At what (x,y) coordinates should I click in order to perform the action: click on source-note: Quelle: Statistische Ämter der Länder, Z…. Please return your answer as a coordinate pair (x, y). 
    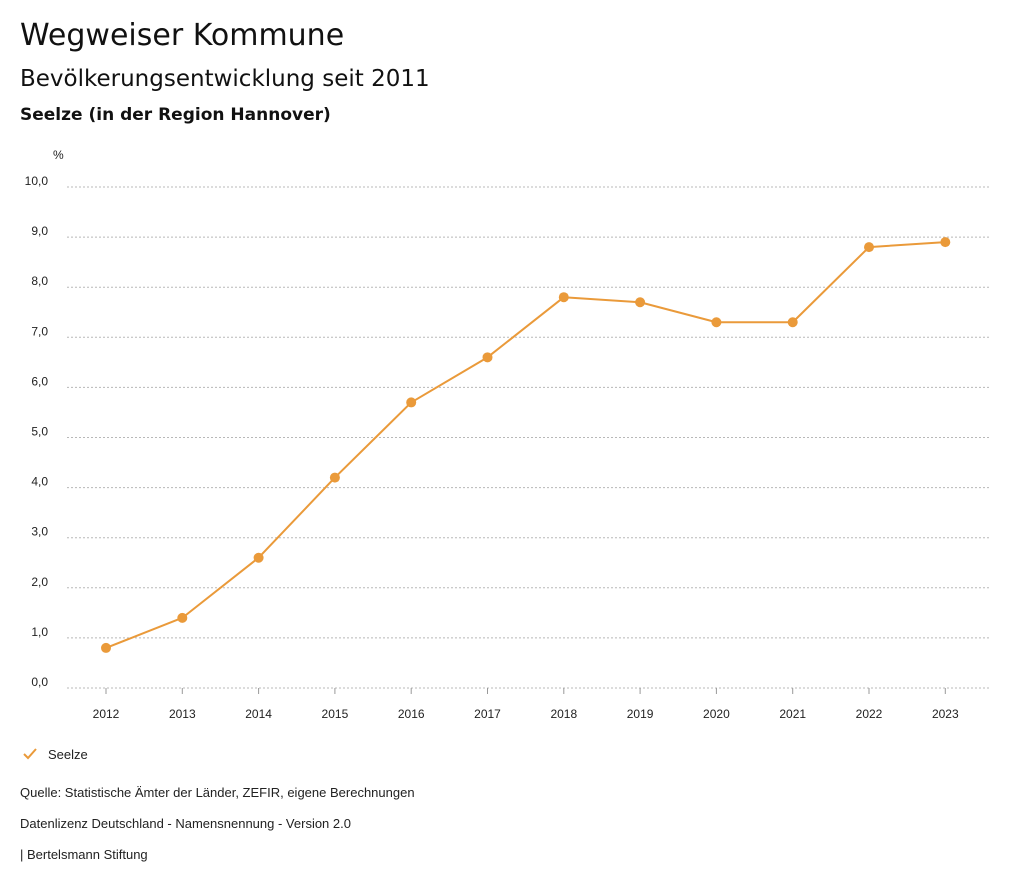
    Looking at the image, I should click on (217, 792).